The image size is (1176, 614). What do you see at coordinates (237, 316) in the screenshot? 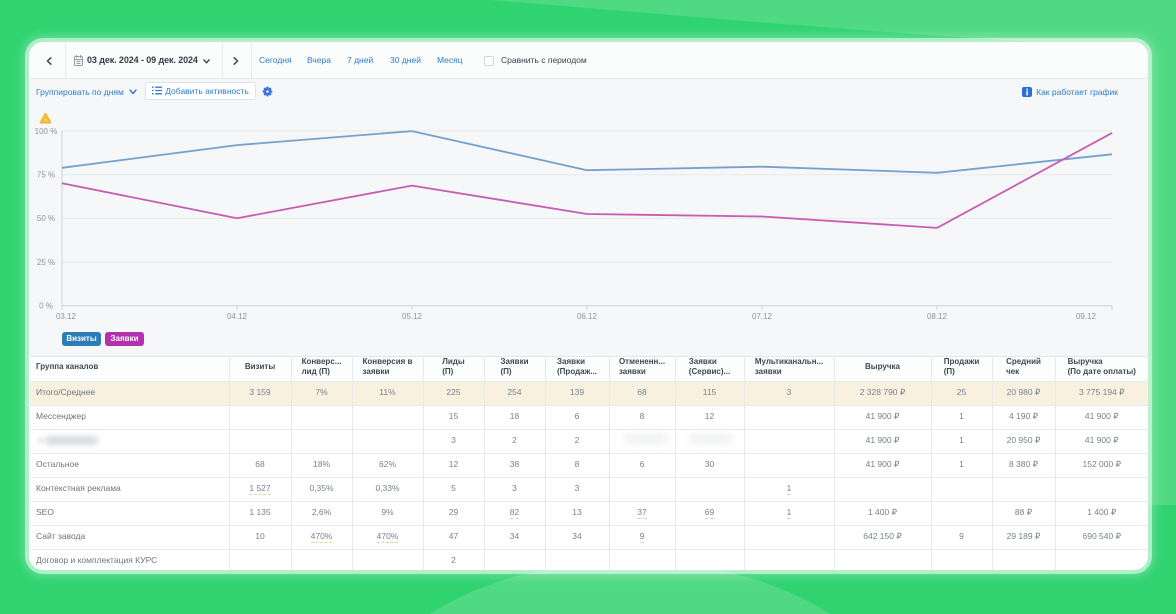
I see `svg-text: 04.12` at bounding box center [237, 316].